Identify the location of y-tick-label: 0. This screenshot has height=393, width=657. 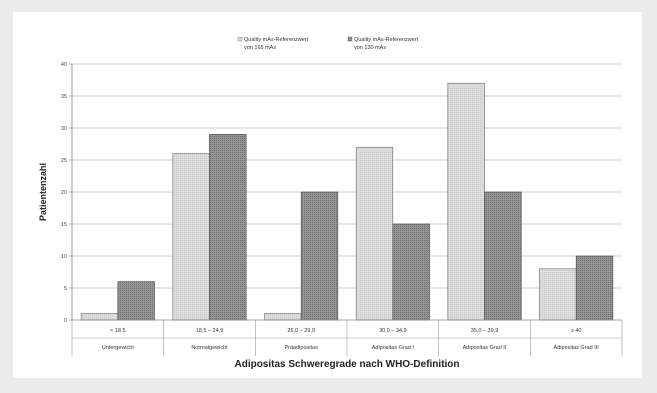
(65, 321).